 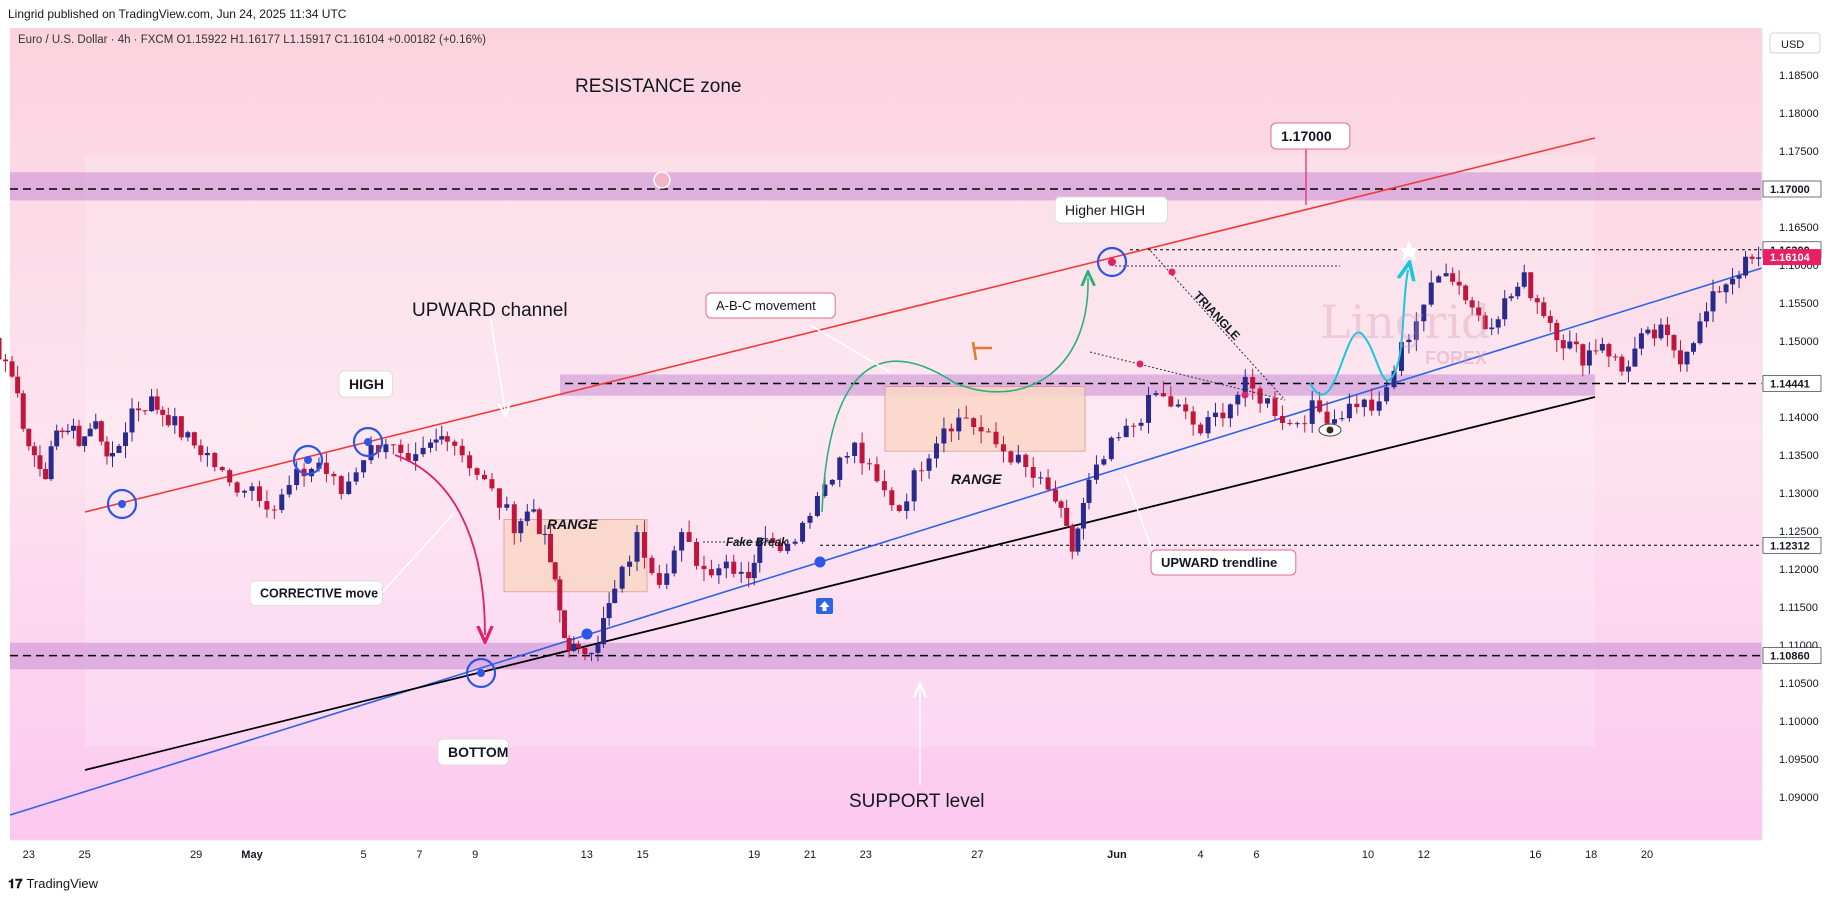 I want to click on corrective-label-box, so click(x=316, y=593).